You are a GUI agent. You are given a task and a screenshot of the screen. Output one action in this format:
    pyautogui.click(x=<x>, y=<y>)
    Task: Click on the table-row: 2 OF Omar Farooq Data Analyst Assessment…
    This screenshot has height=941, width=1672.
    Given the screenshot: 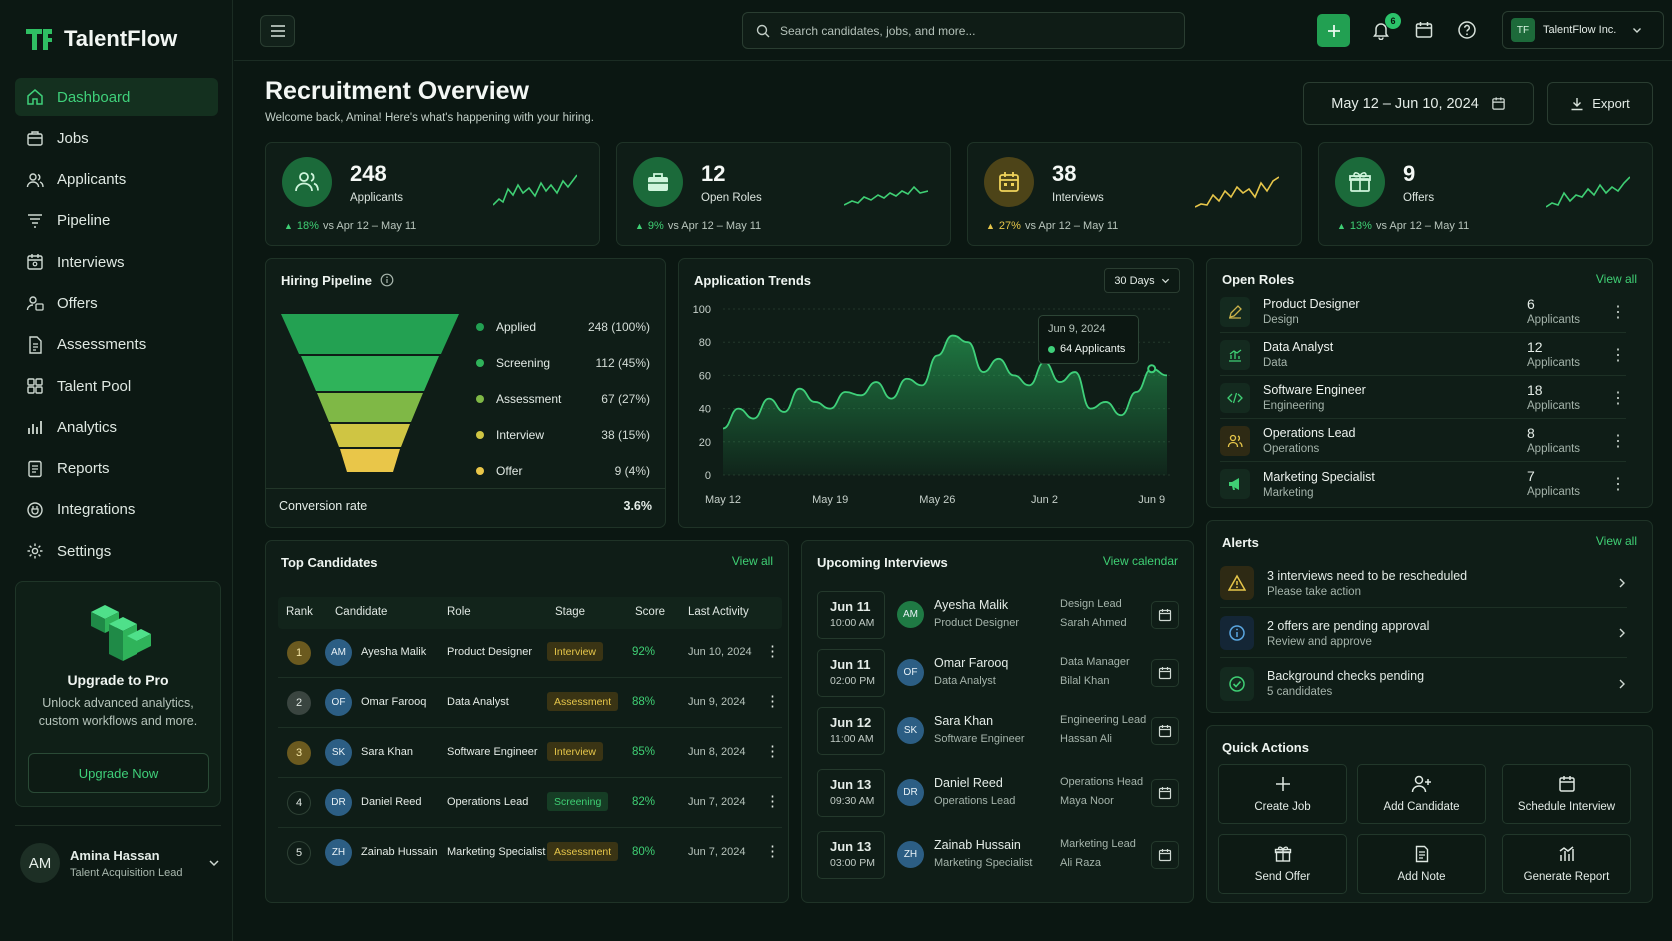 What is the action you would take?
    pyautogui.click(x=530, y=703)
    